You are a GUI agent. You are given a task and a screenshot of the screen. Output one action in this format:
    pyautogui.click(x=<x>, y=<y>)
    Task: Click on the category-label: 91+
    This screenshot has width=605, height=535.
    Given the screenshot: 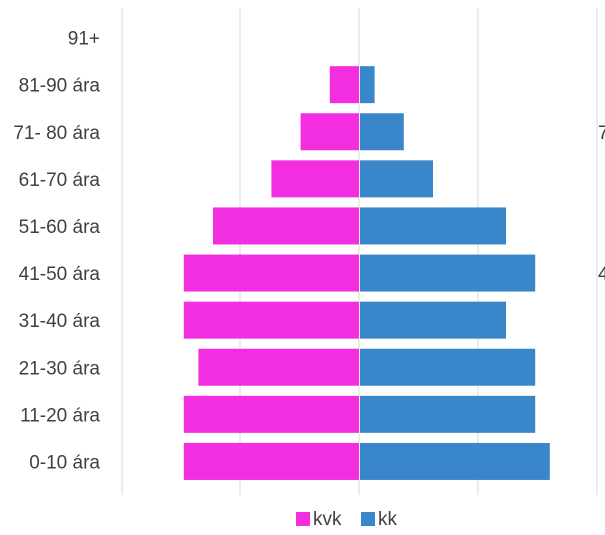 What is the action you would take?
    pyautogui.click(x=84, y=39)
    